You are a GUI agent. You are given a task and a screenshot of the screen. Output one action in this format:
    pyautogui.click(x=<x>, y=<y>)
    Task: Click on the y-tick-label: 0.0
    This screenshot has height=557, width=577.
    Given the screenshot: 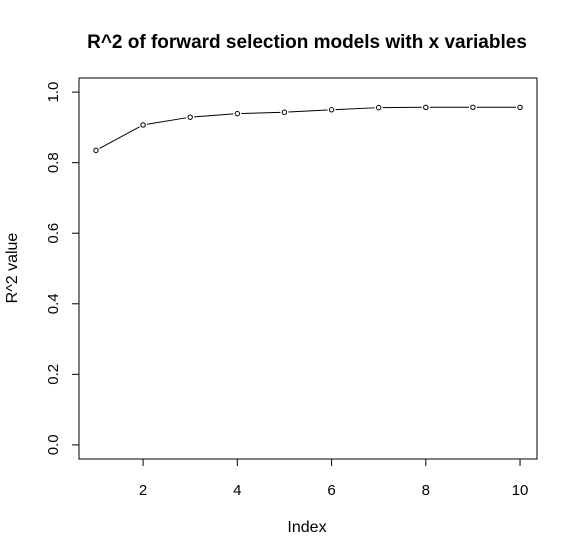 What is the action you would take?
    pyautogui.click(x=53, y=444)
    